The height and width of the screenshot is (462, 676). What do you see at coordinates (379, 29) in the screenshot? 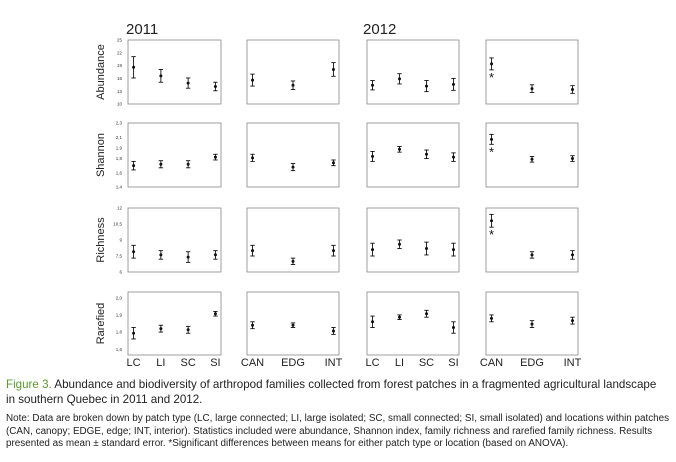
I see `year-label-2012: 2012` at bounding box center [379, 29].